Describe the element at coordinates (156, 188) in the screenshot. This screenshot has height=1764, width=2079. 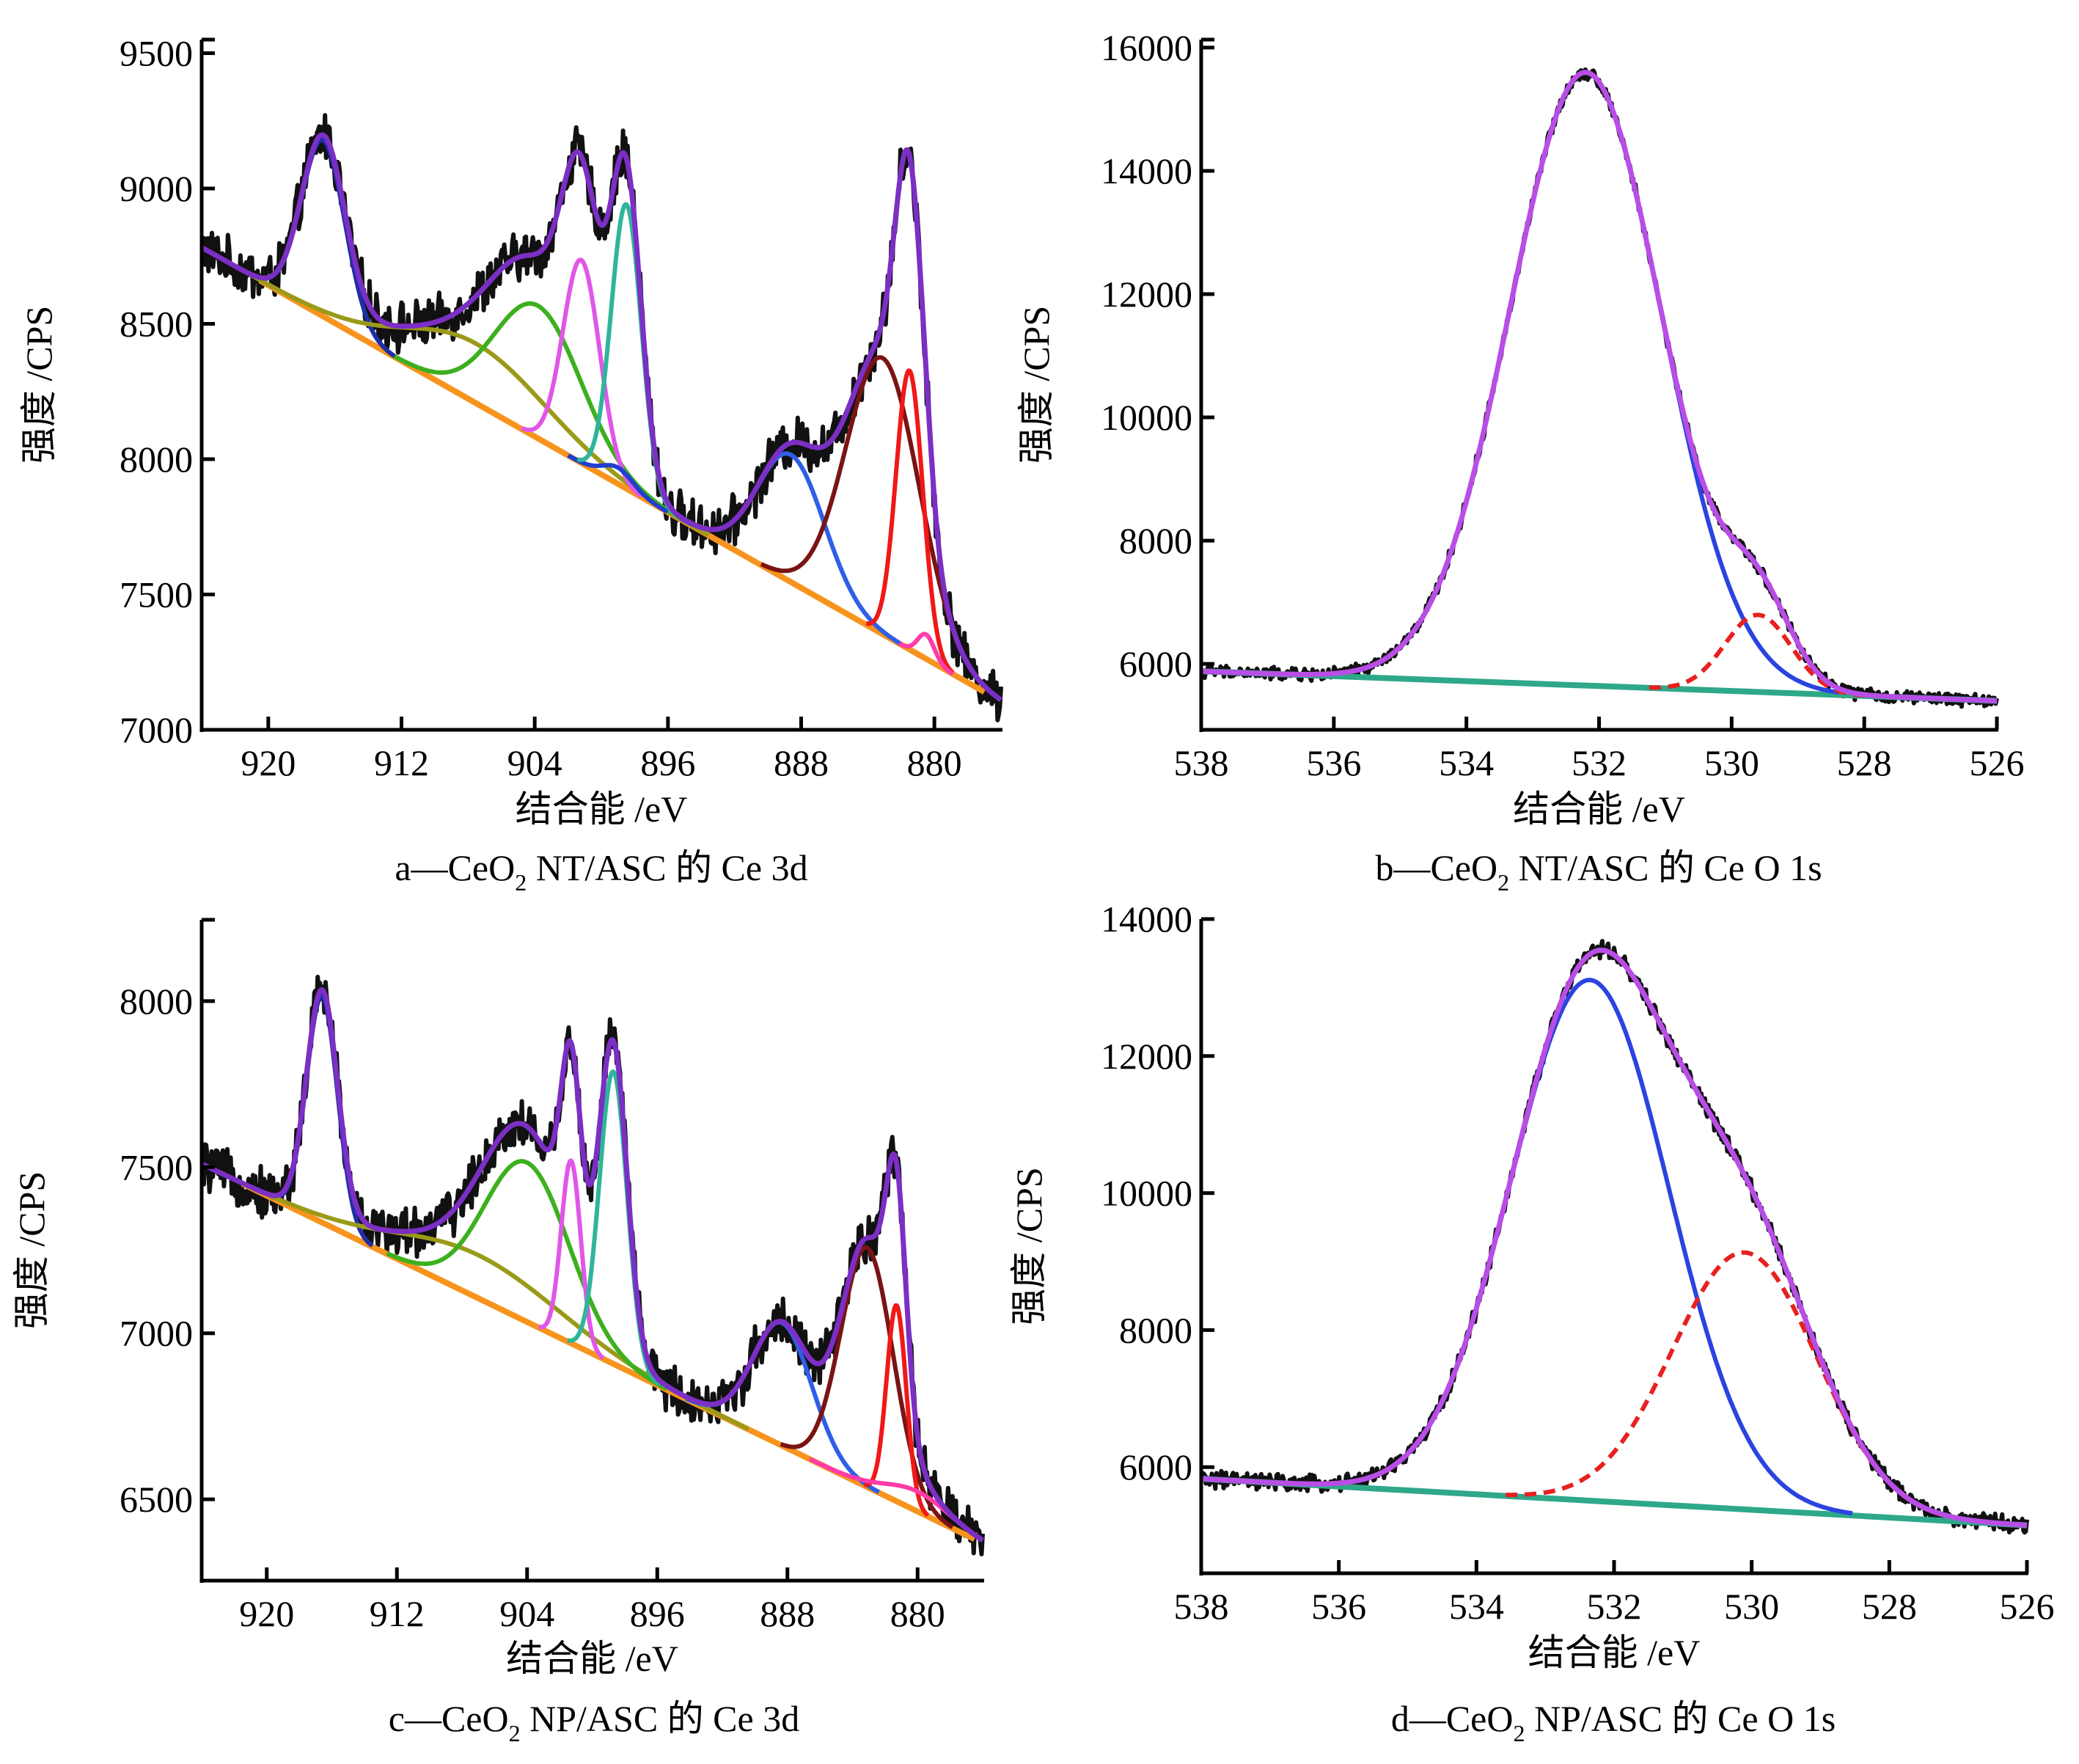
I see `y-tick-label-a: 9000` at that location.